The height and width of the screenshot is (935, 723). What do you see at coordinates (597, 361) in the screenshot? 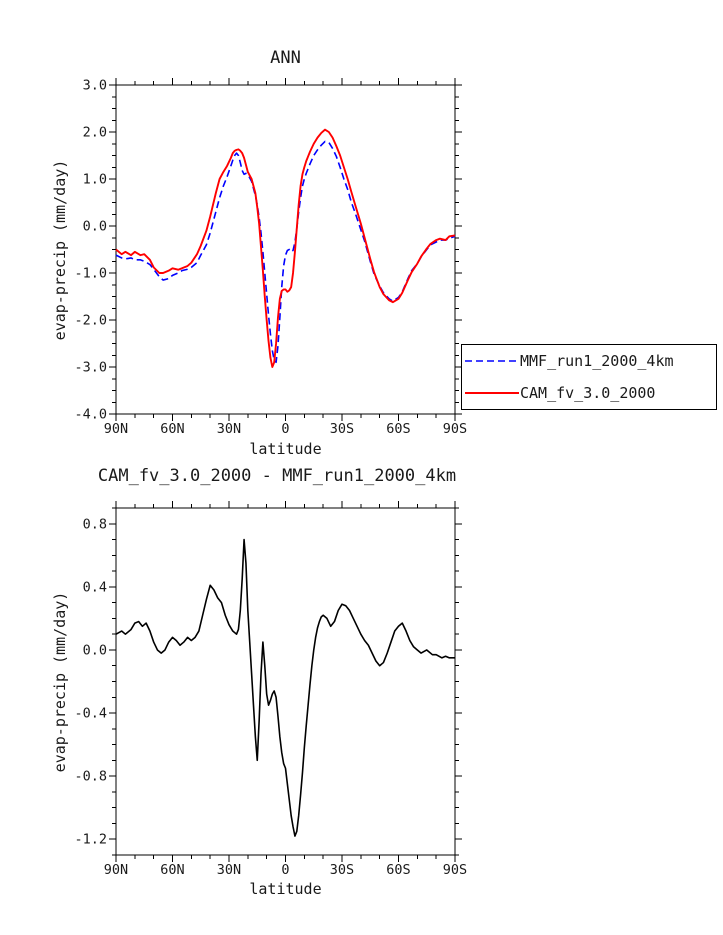
I see `legend-label-mmf: MMF_run1_2000_4km` at bounding box center [597, 361].